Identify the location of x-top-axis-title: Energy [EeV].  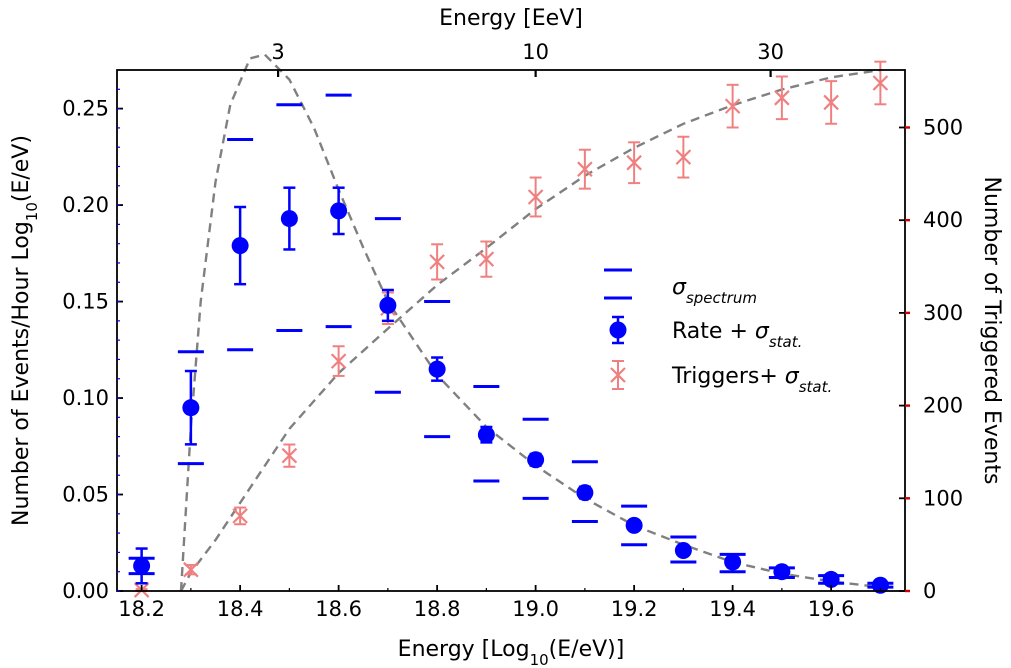
(511, 18).